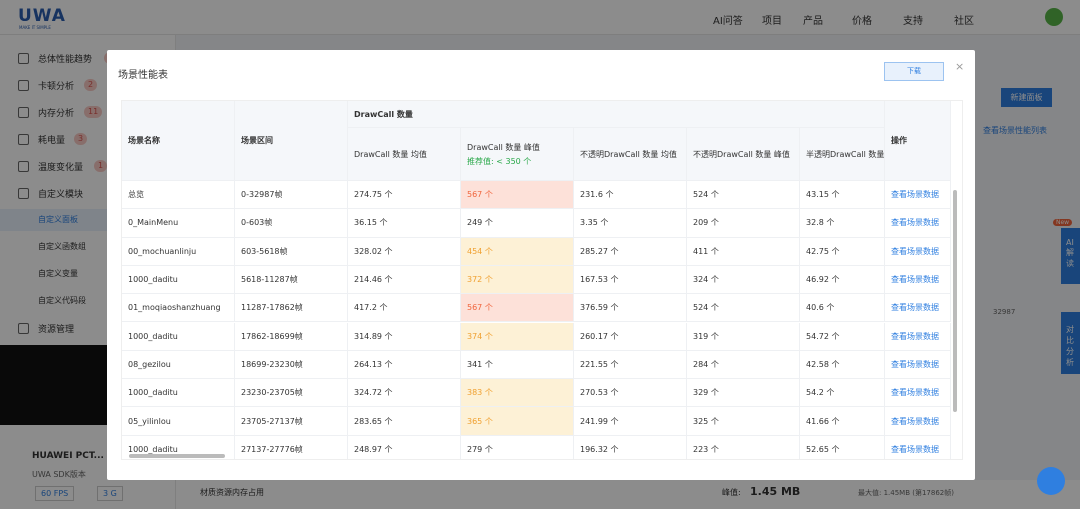  I want to click on table-cell: 324 个, so click(743, 280).